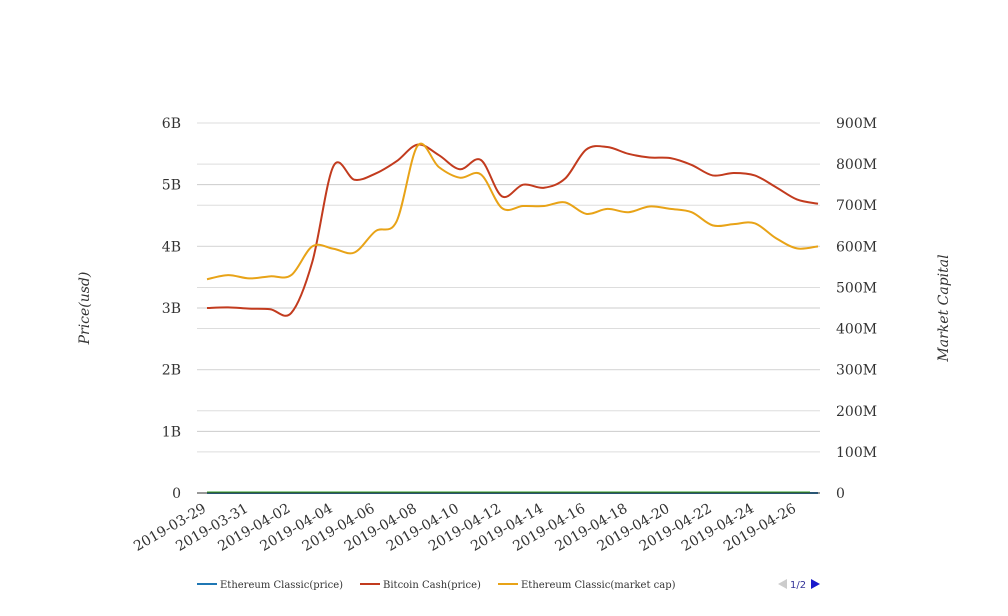 The width and height of the screenshot is (1008, 616). I want to click on y-axis-right-title: Market Capital, so click(944, 308).